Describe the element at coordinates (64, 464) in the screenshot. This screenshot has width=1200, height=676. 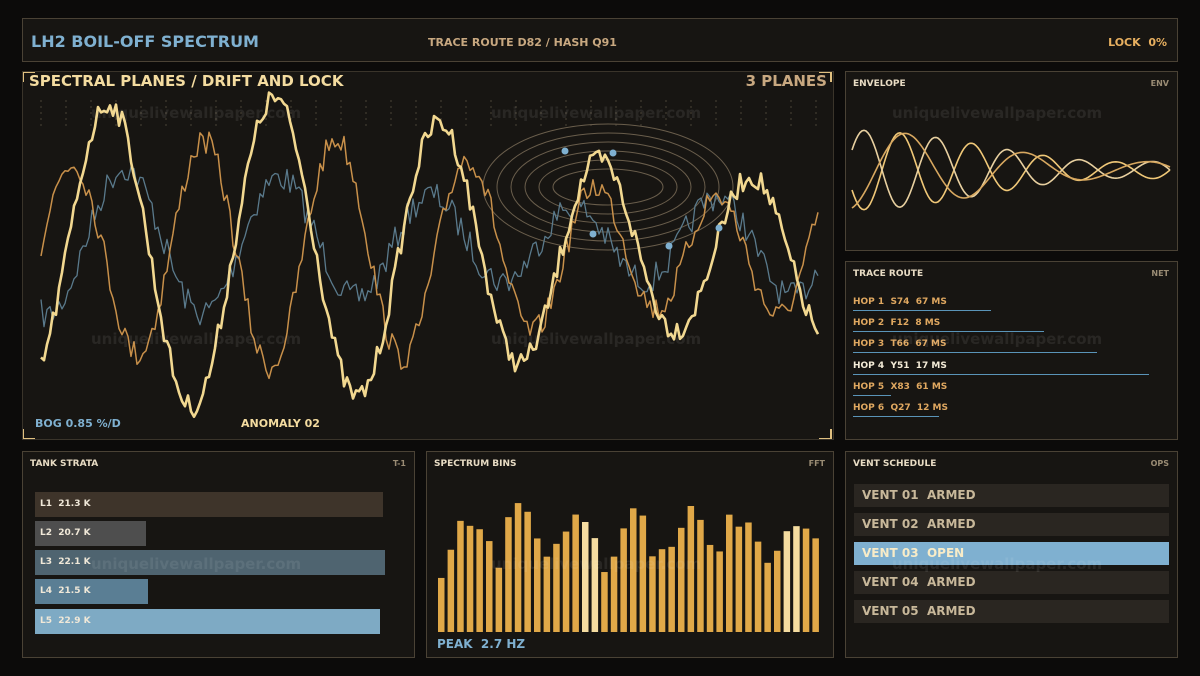
I see `panel-title: TANK STRATA` at that location.